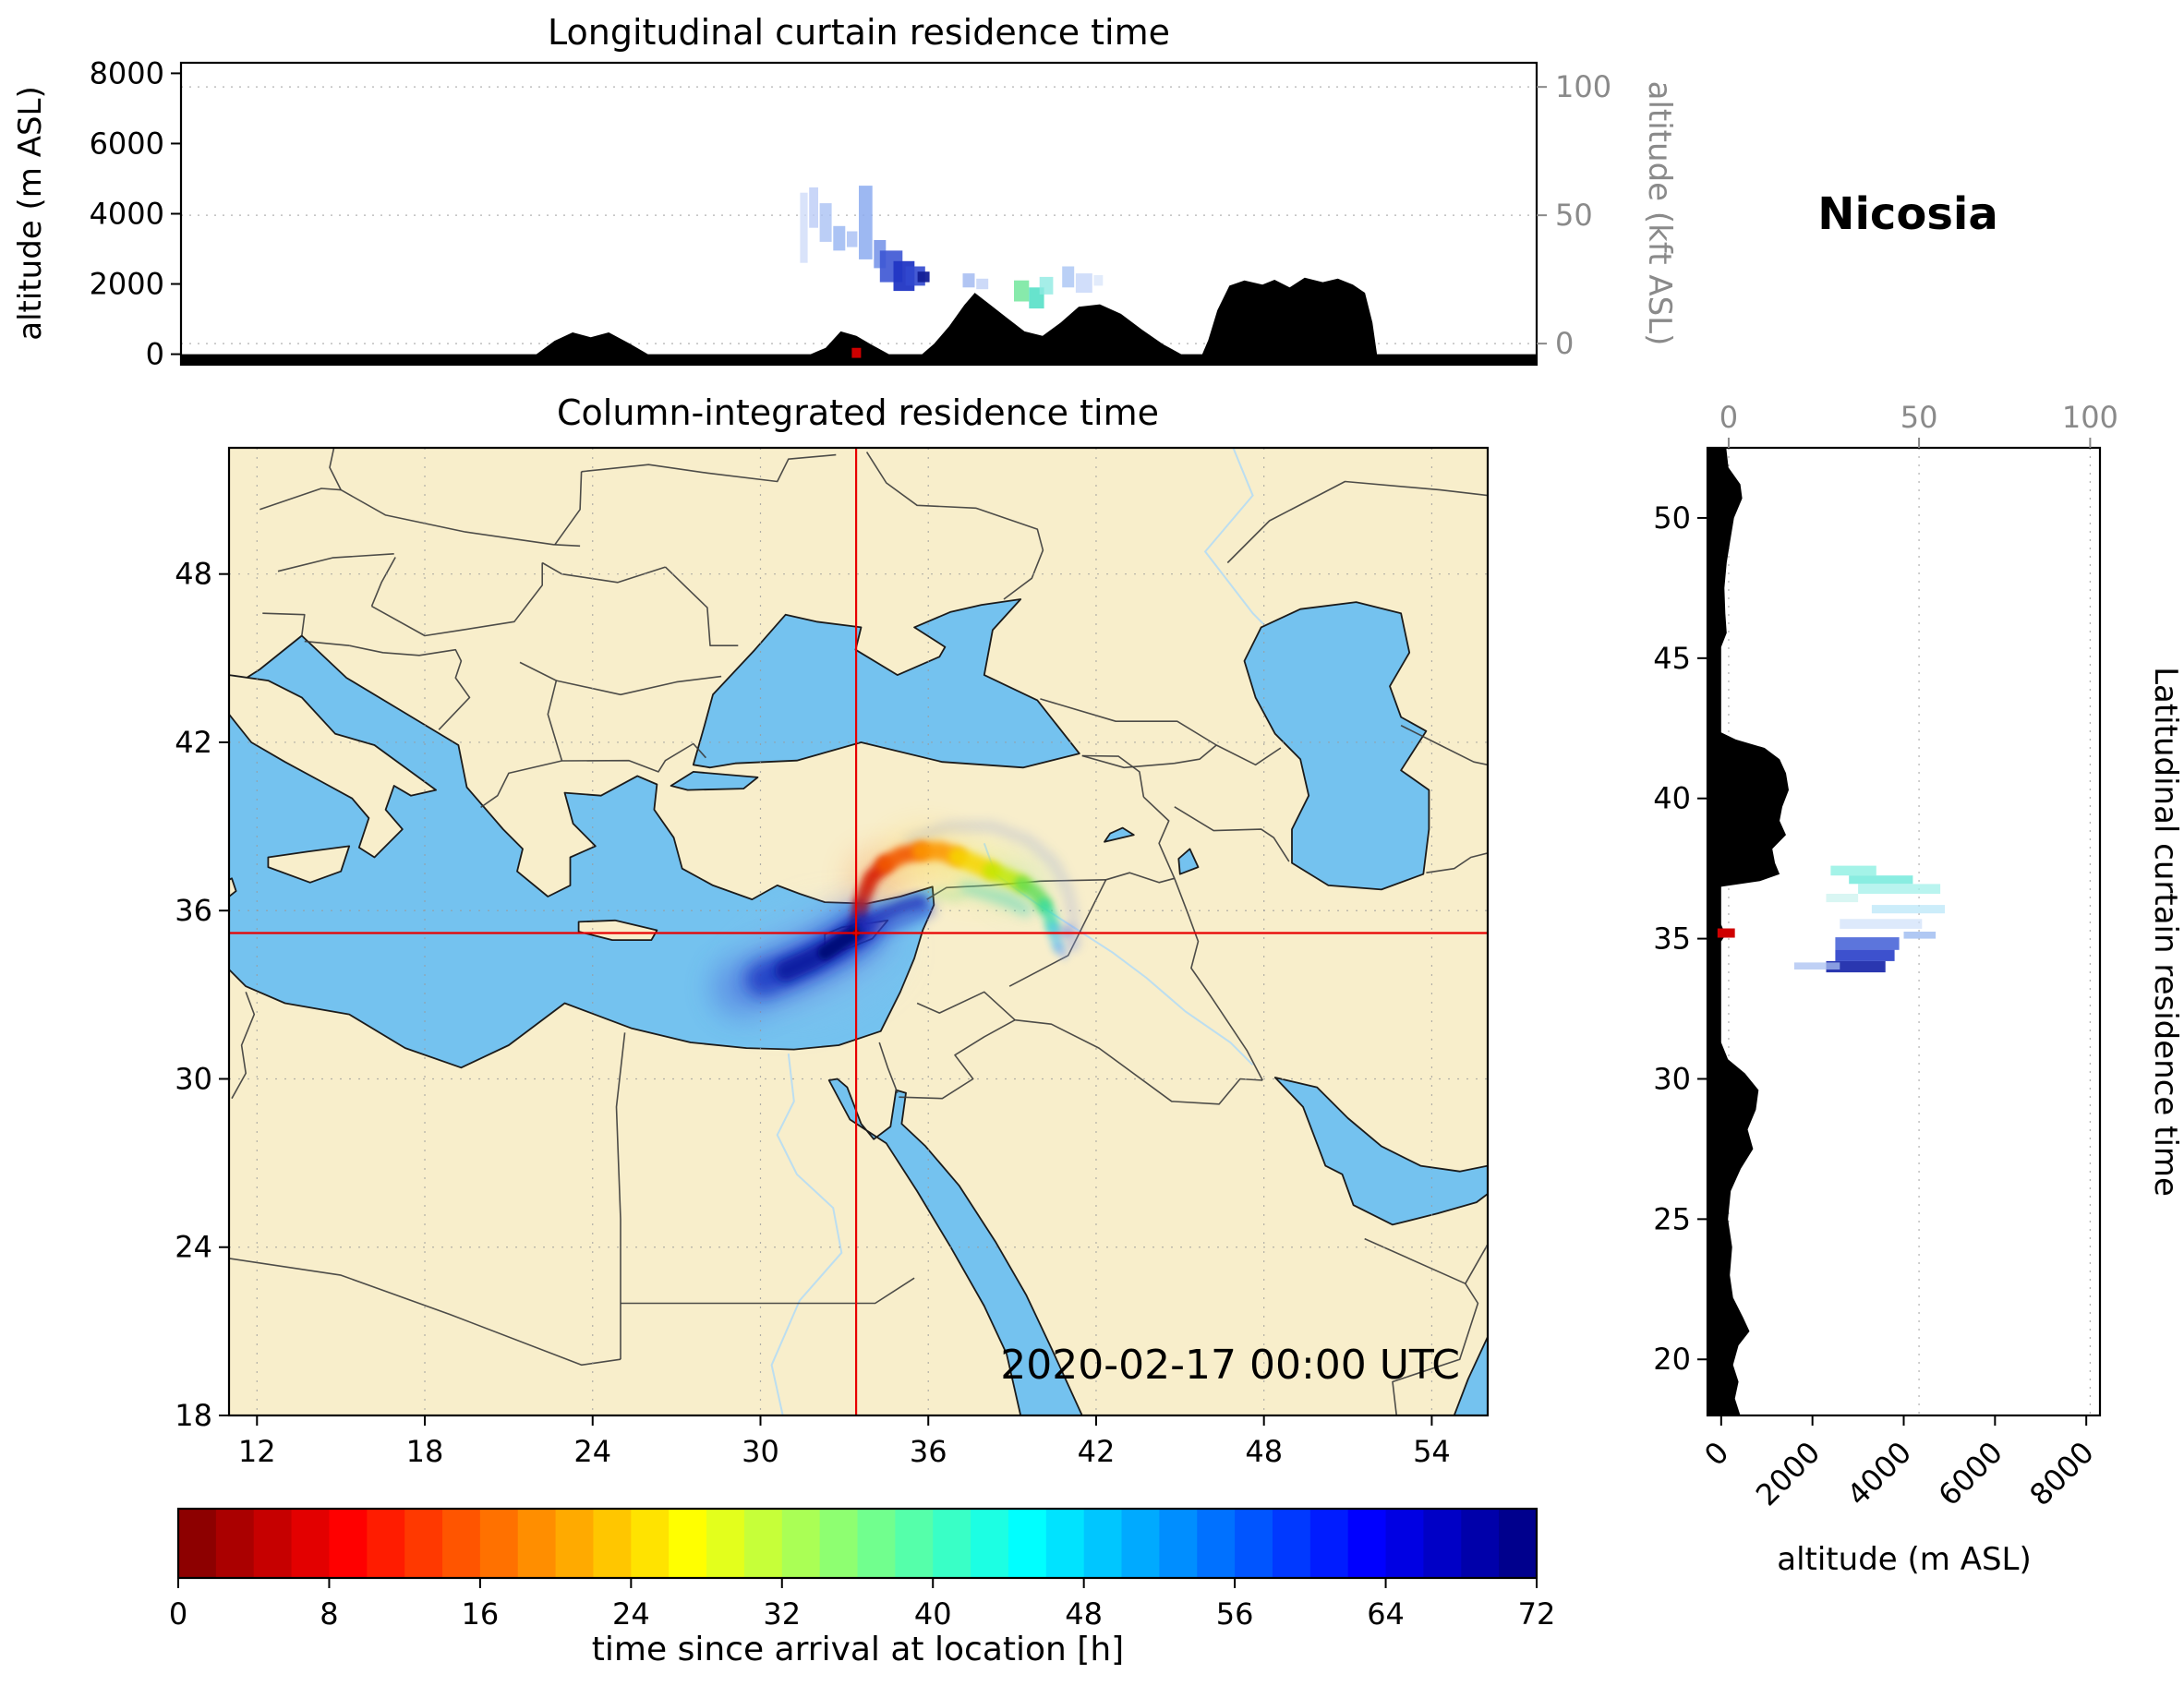 The height and width of the screenshot is (1698, 2184). What do you see at coordinates (1672, 798) in the screenshot?
I see `right-ytick-label: 40` at bounding box center [1672, 798].